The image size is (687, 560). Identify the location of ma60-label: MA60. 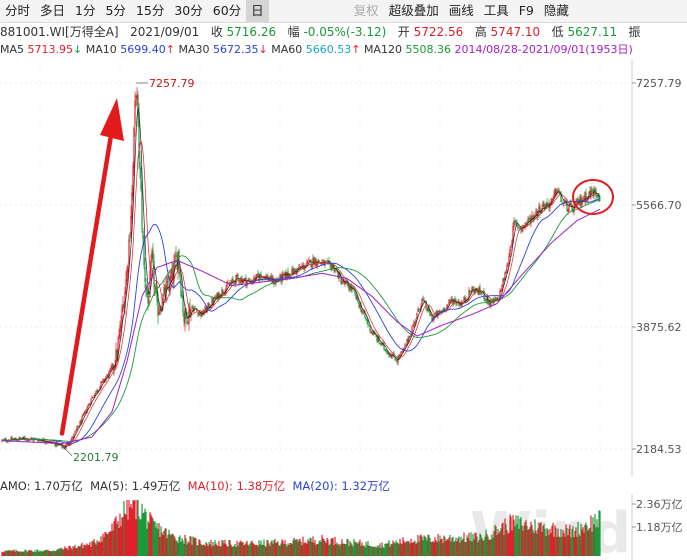
(287, 49).